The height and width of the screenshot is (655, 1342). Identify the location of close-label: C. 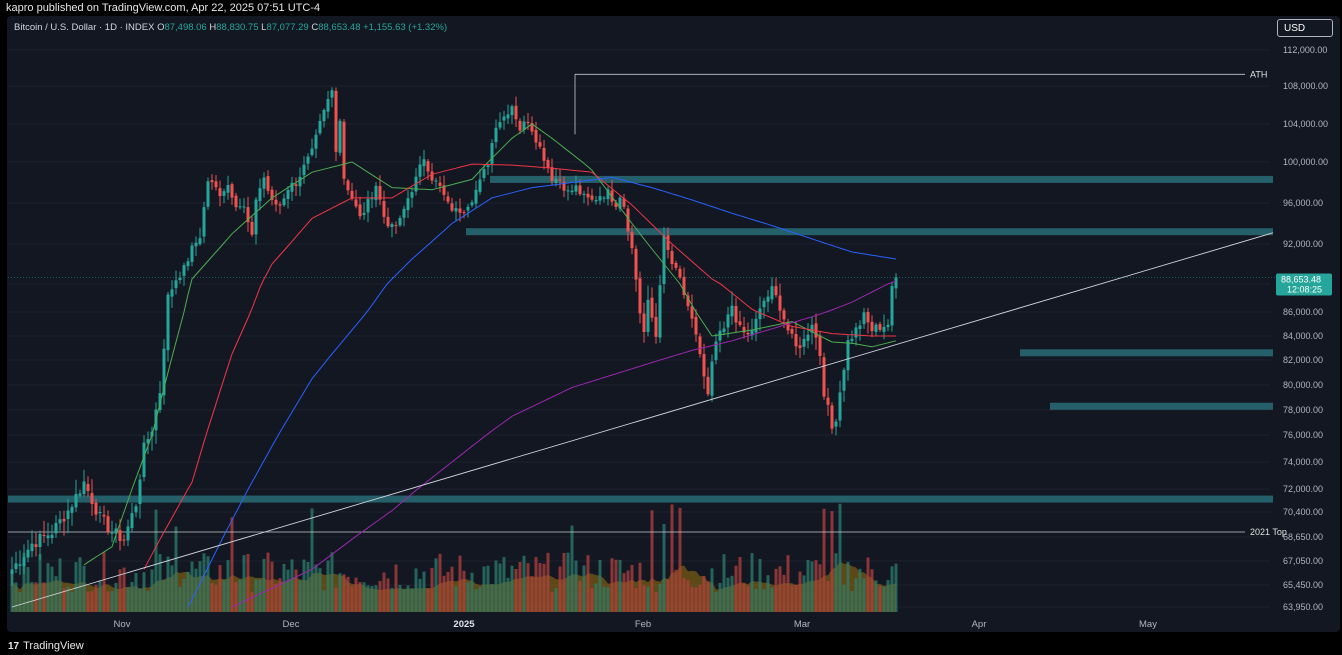
(315, 27).